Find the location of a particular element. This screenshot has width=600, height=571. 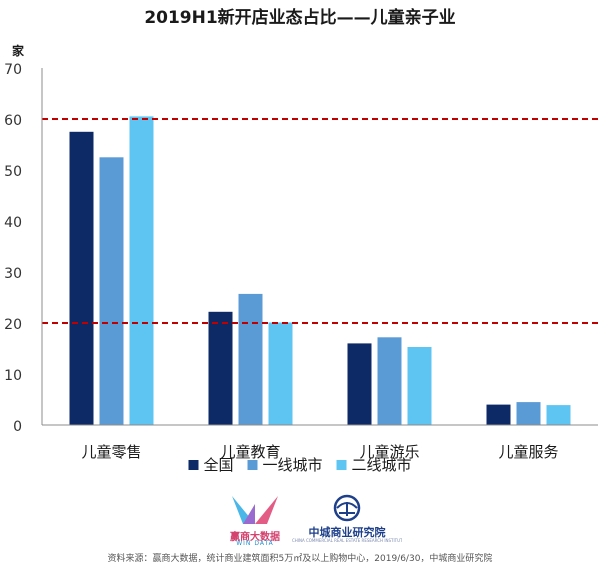

win-data-mark-icon is located at coordinates (255, 510).